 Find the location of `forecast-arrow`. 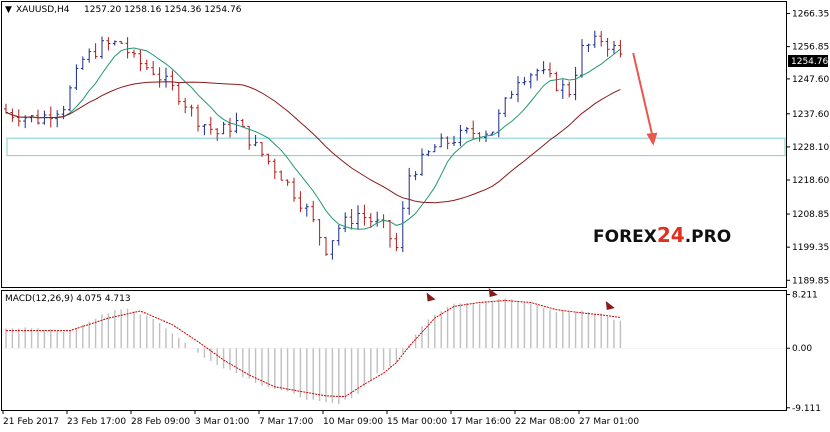

forecast-arrow is located at coordinates (645, 99).